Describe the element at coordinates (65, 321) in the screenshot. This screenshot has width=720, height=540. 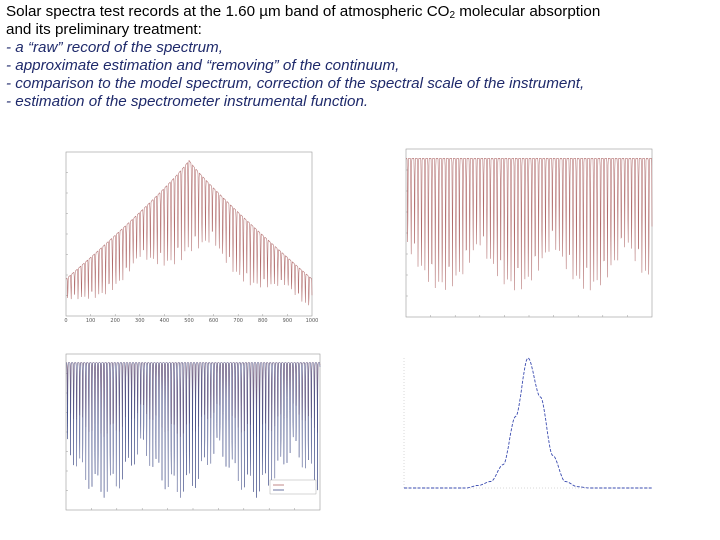
I see `x-tick-label: 0` at that location.